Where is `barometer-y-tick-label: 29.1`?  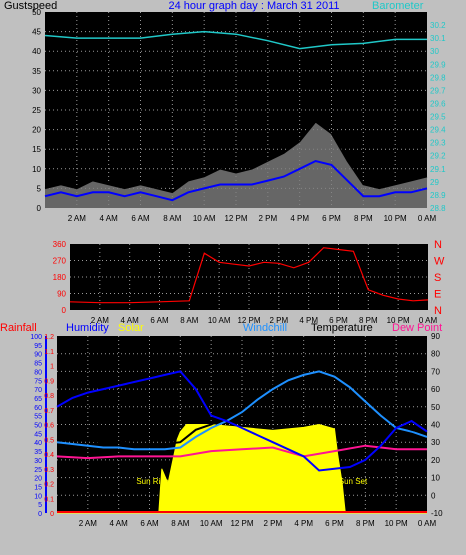
barometer-y-tick-label: 29.1 is located at coordinates (438, 169).